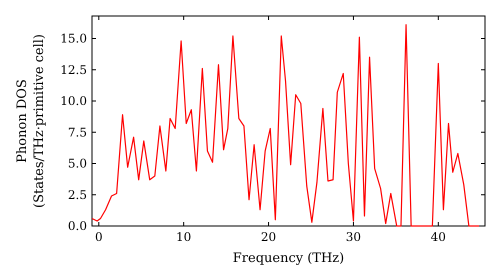 The width and height of the screenshot is (500, 280). What do you see at coordinates (77, 195) in the screenshot?
I see `y-tick-label: 2.5` at bounding box center [77, 195].